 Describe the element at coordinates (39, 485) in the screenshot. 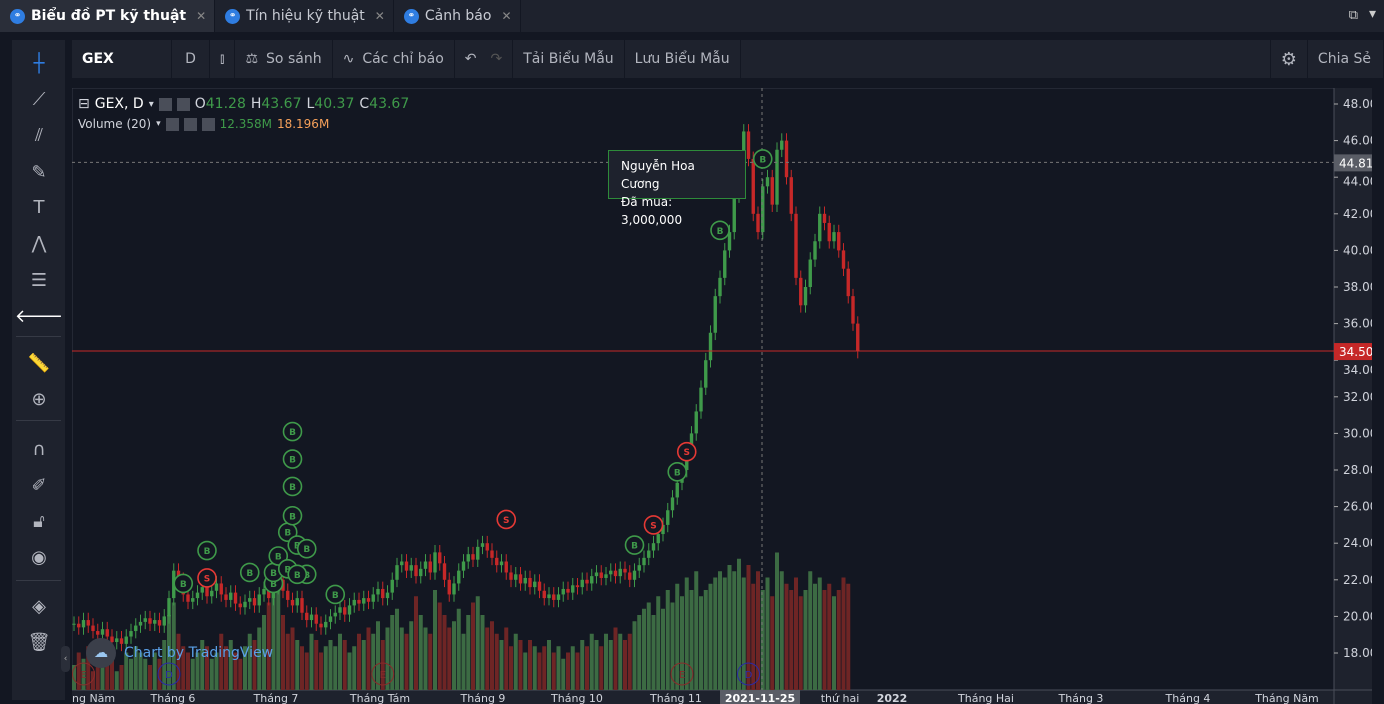

I see `lock-drawing-icon: ✐` at that location.